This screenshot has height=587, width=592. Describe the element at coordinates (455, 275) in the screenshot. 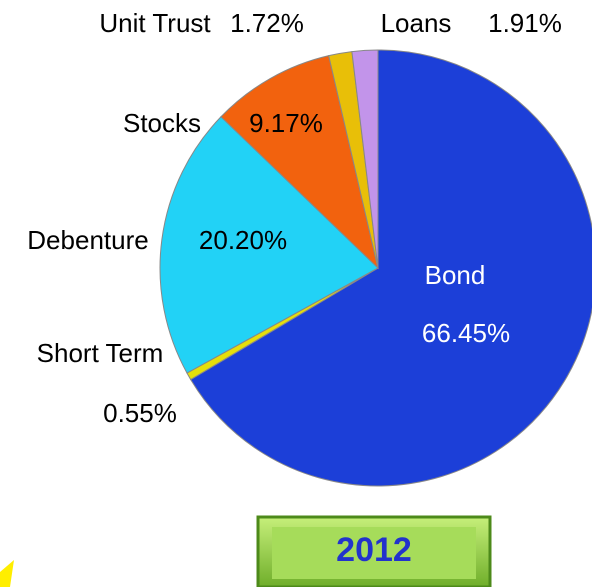

I see `slice-name: Bond` at that location.